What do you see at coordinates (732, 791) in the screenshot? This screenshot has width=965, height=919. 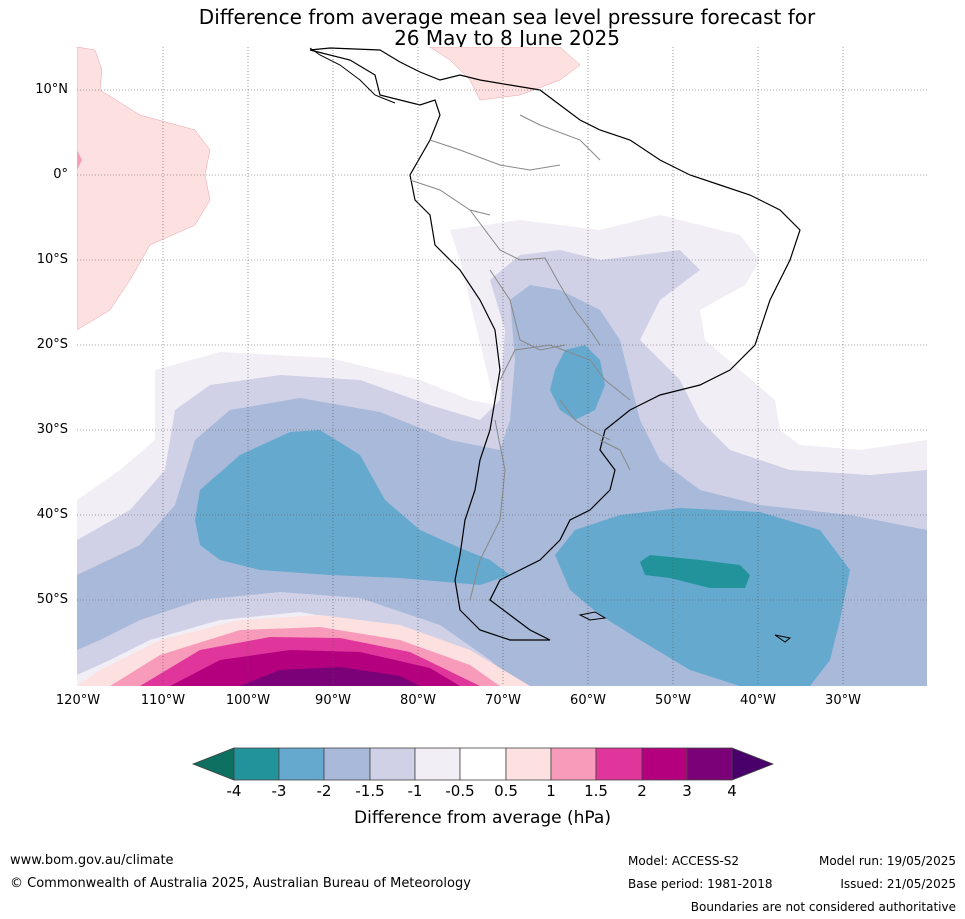 I see `colorbar-tick: 4` at bounding box center [732, 791].